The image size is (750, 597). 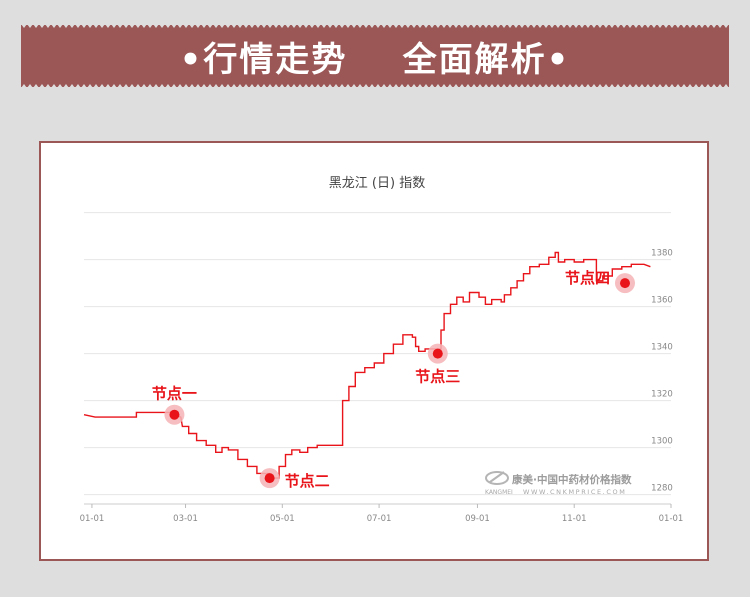 What do you see at coordinates (662, 442) in the screenshot?
I see `y-tick-label: 1300` at bounding box center [662, 442].